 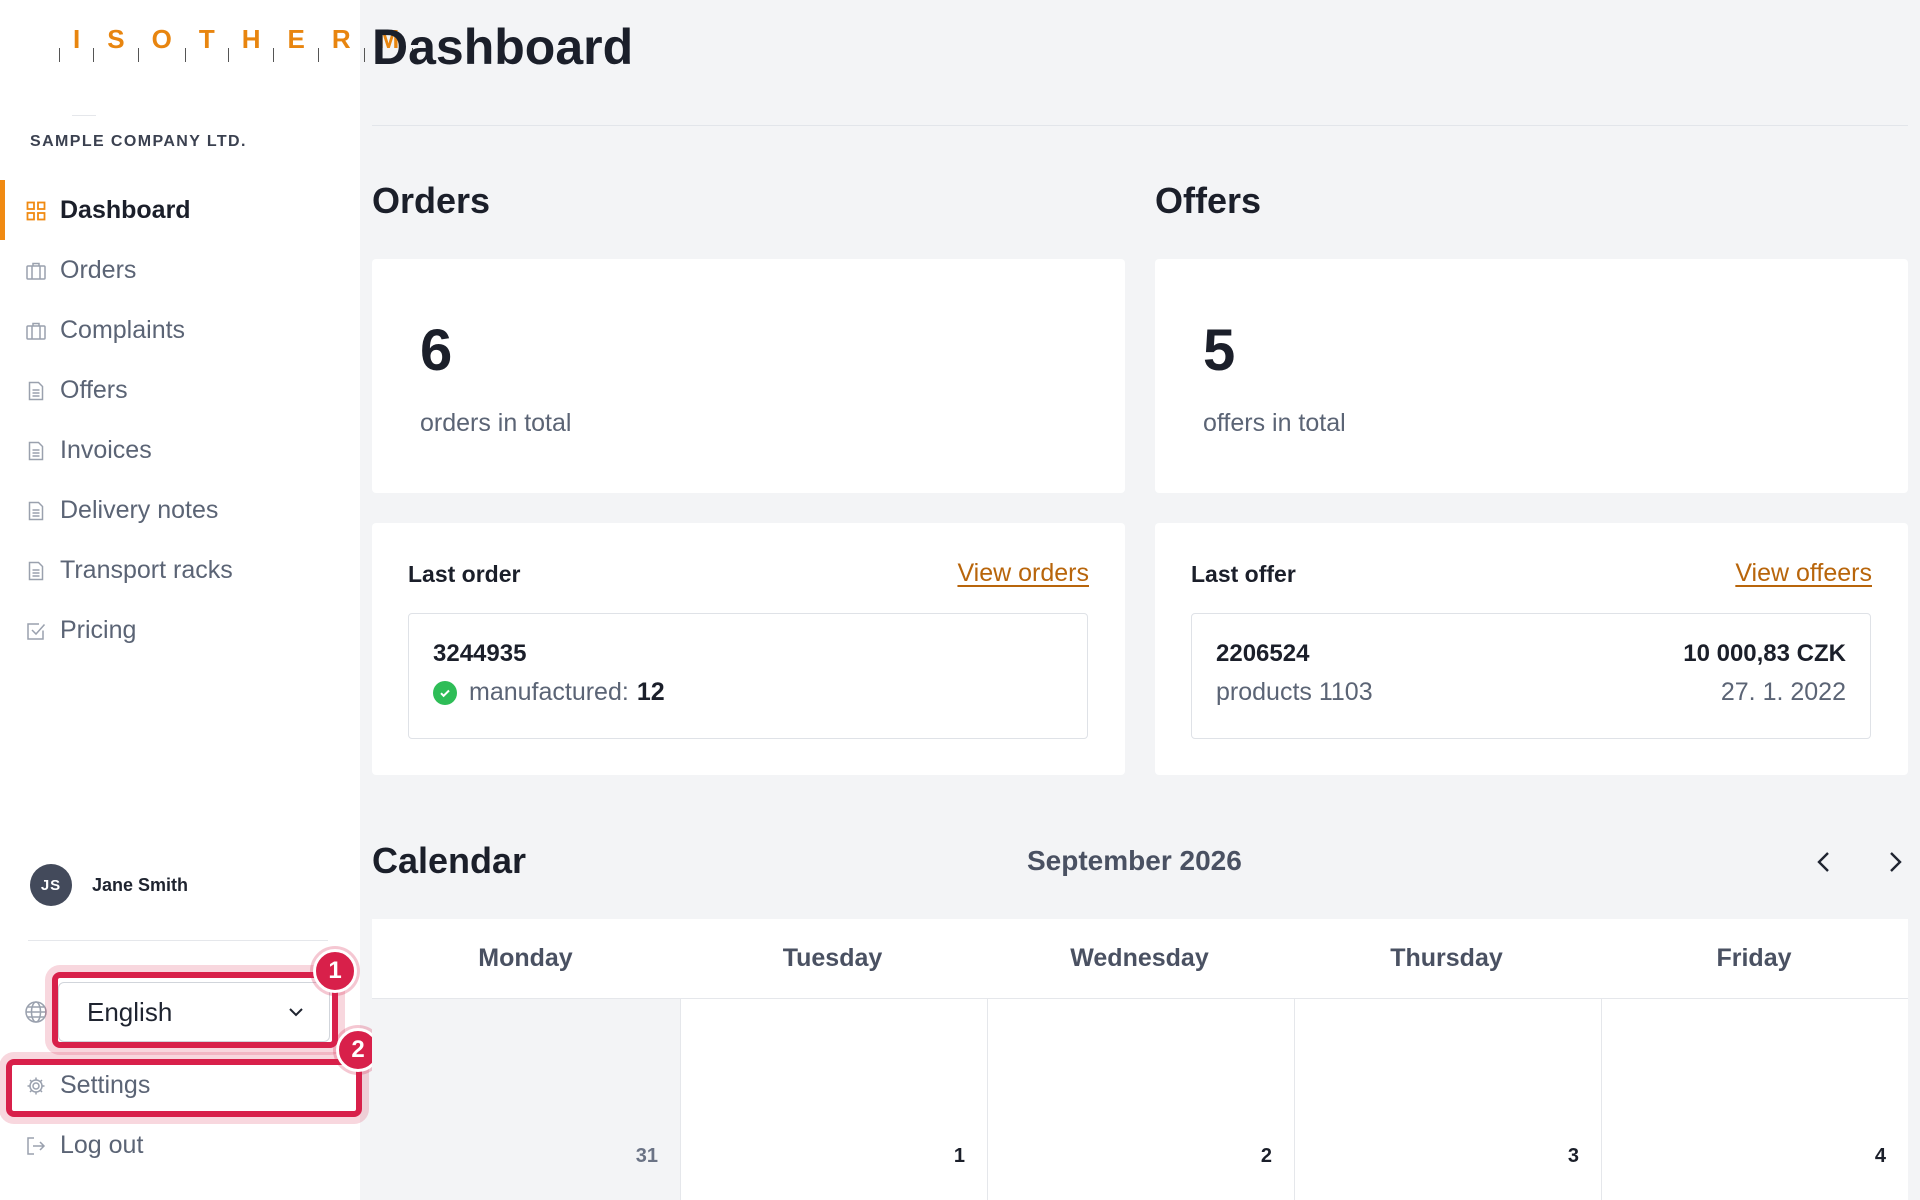 What do you see at coordinates (650, 692) in the screenshot?
I see `status-value: 12` at bounding box center [650, 692].